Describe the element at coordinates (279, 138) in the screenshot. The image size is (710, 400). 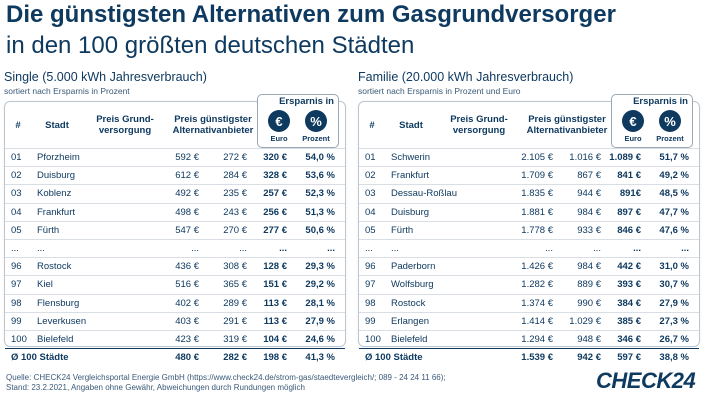
I see `header-euro: Euro` at that location.